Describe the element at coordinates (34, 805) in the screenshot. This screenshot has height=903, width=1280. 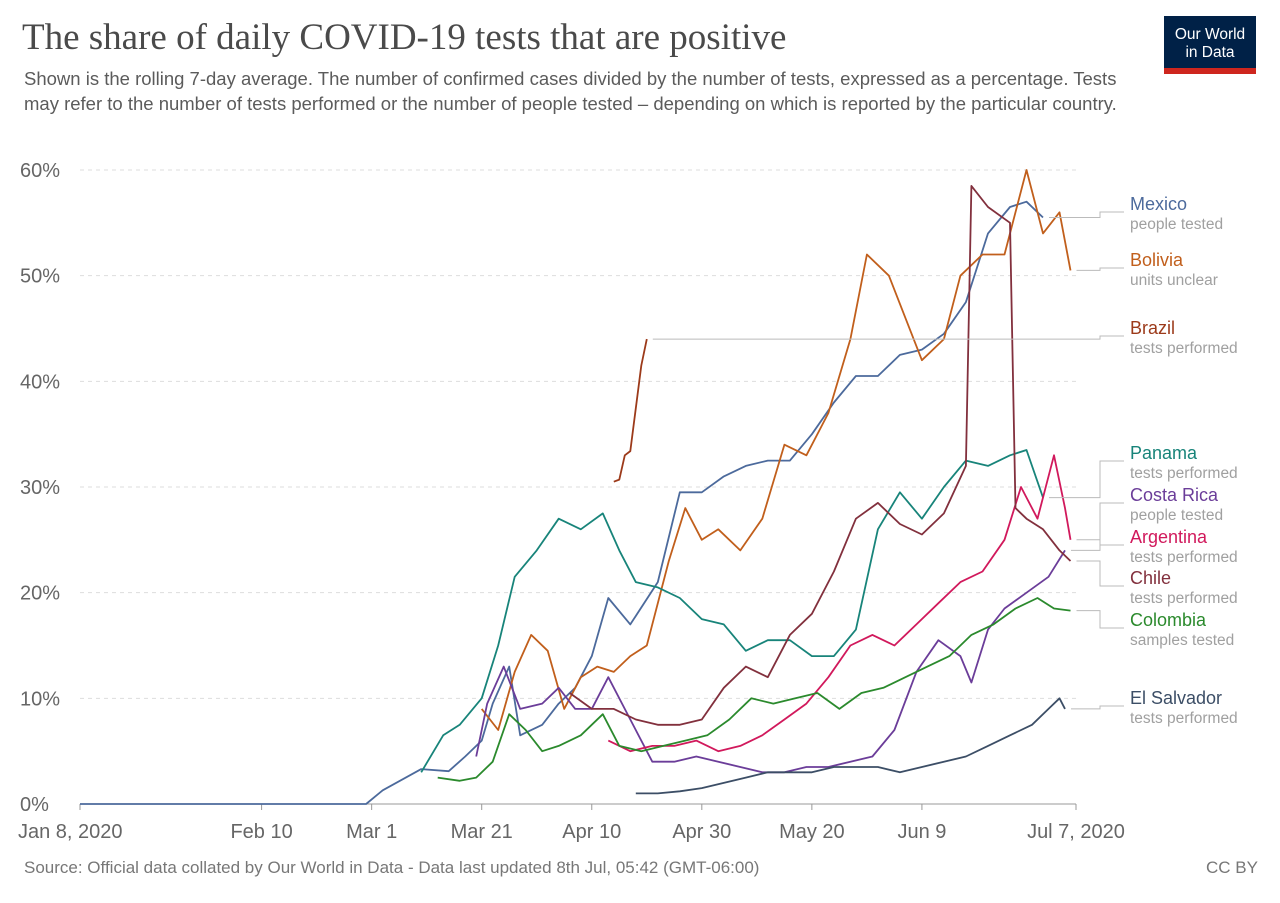
I see `y-tick-label: 0%` at that location.